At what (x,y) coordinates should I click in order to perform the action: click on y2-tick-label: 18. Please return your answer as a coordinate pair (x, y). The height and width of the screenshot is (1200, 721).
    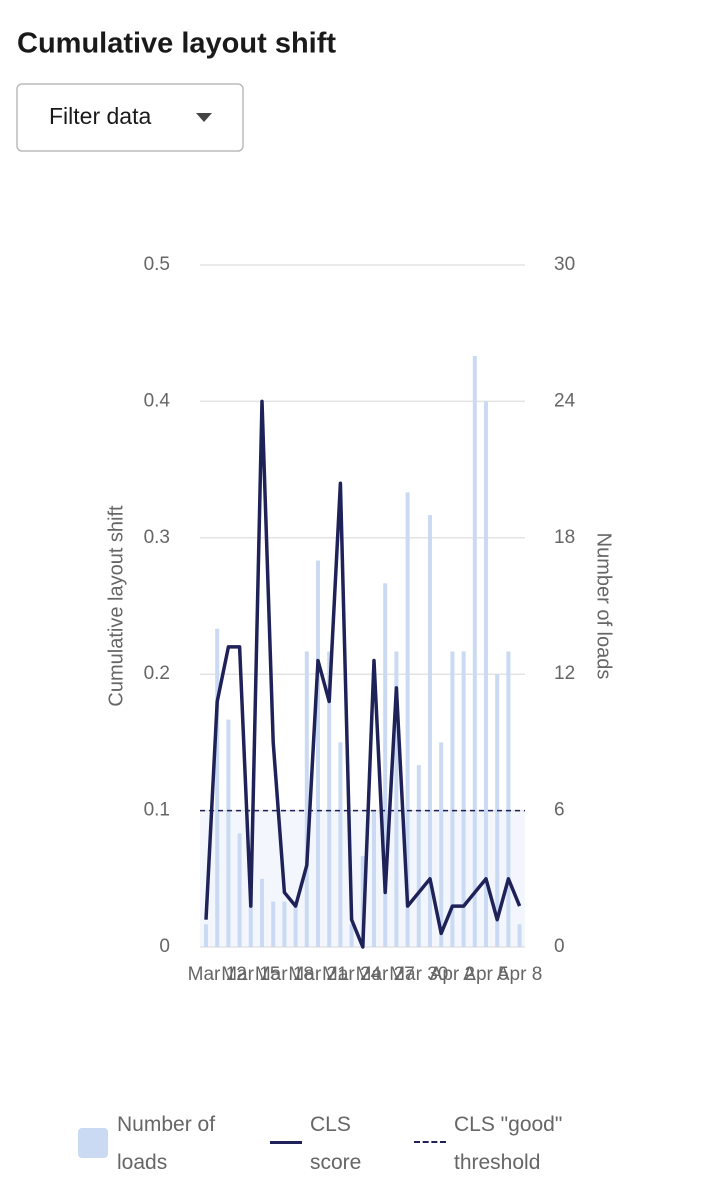
    Looking at the image, I should click on (564, 537).